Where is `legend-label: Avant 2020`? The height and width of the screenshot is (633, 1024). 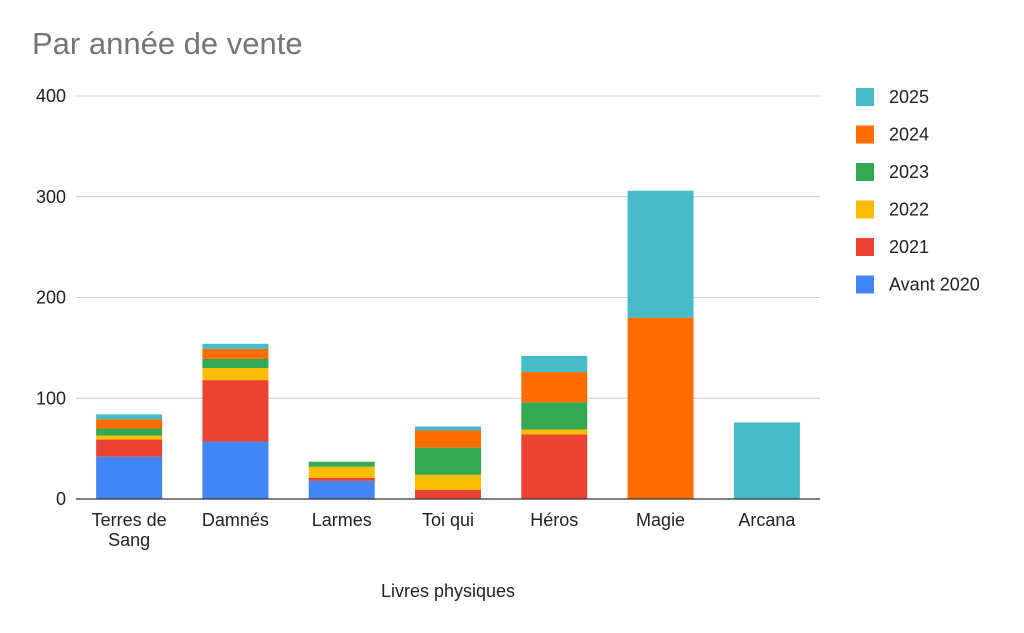 legend-label: Avant 2020 is located at coordinates (934, 285).